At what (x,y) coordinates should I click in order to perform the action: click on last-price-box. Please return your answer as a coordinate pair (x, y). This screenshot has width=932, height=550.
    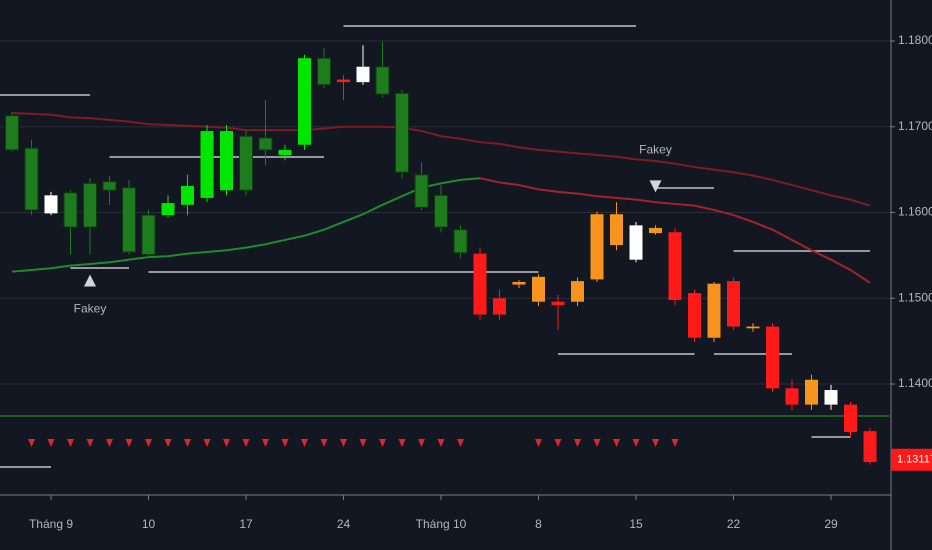
    Looking at the image, I should click on (911, 459).